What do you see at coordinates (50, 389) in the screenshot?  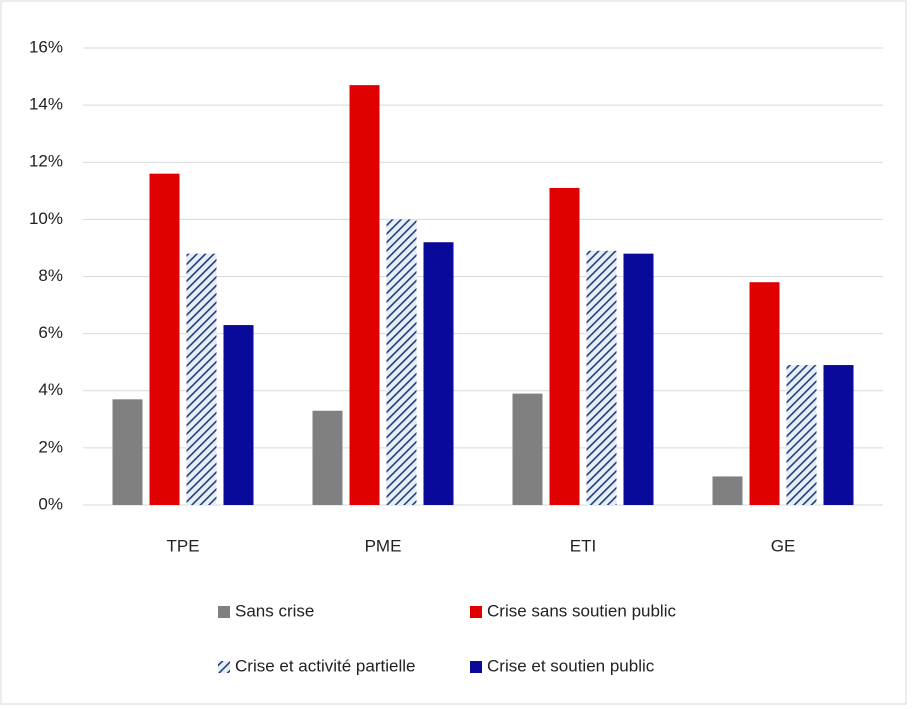 I see `y-tick-label: 4%` at bounding box center [50, 389].